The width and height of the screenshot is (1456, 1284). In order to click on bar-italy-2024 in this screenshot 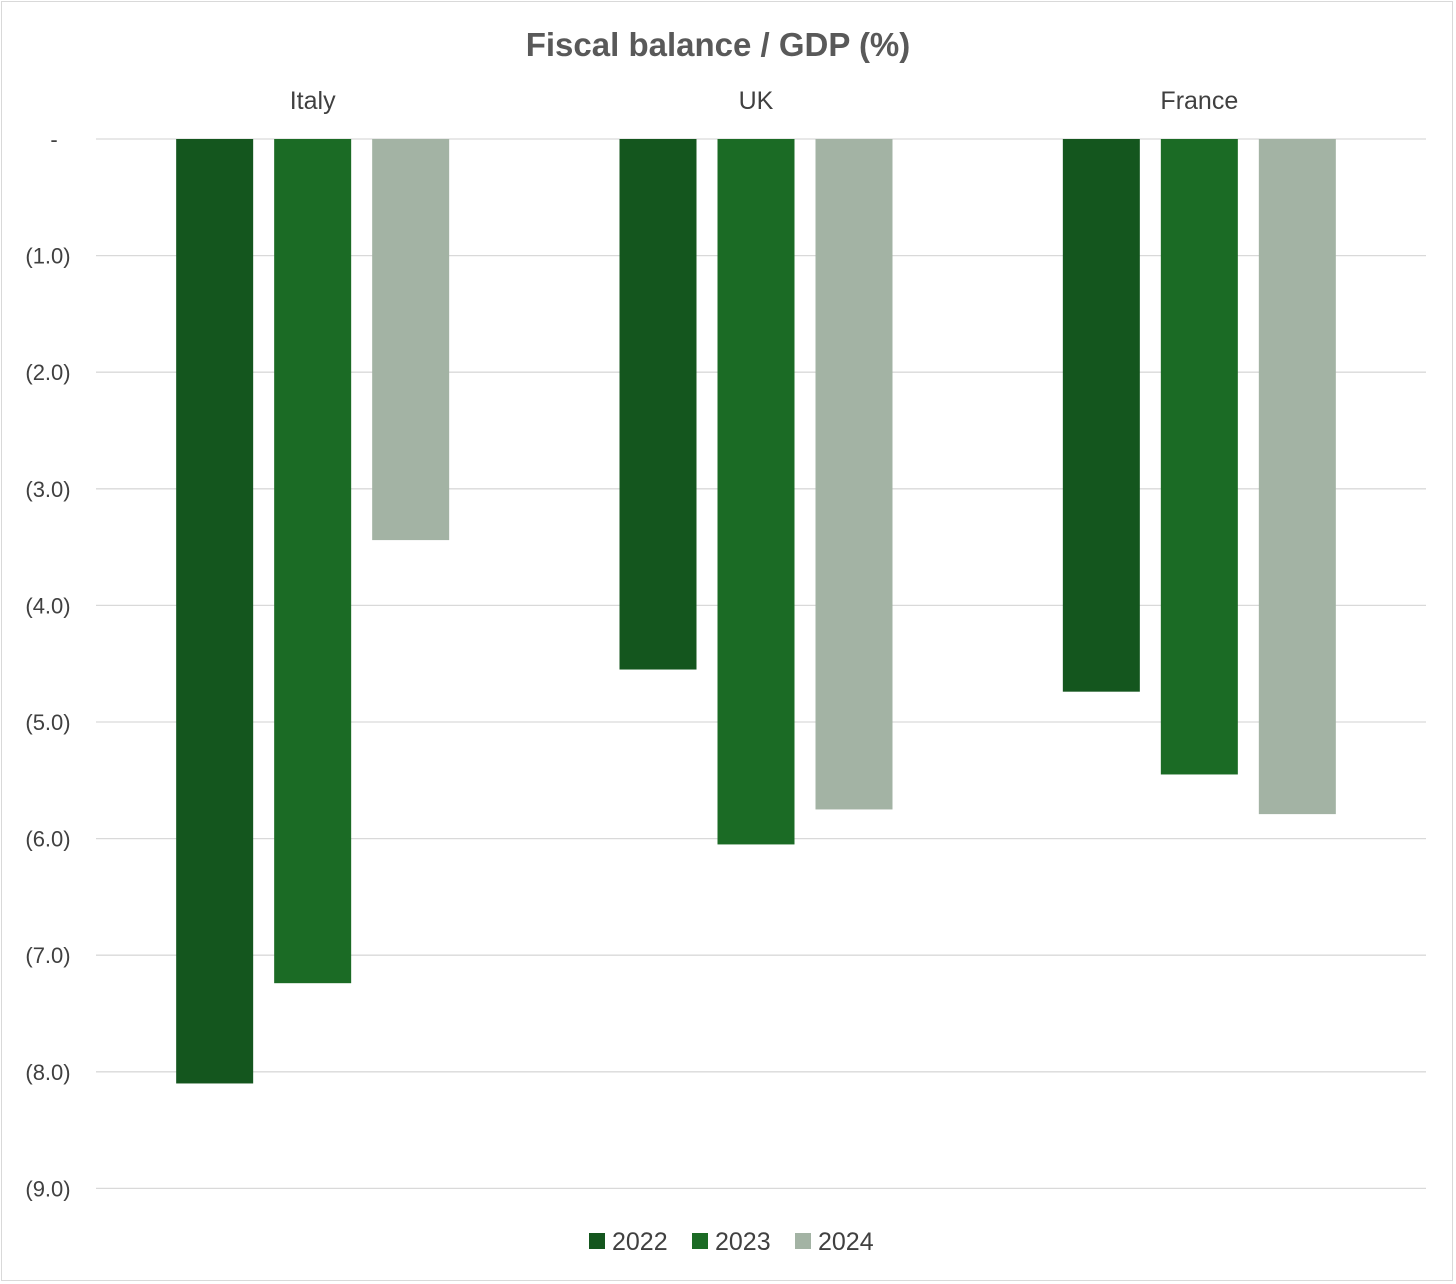, I will do `click(411, 340)`.